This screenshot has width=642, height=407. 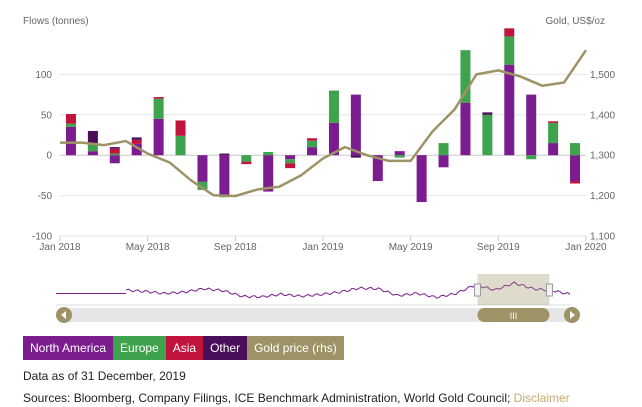 I want to click on right-axis-tick-label: 1,200, so click(x=602, y=196).